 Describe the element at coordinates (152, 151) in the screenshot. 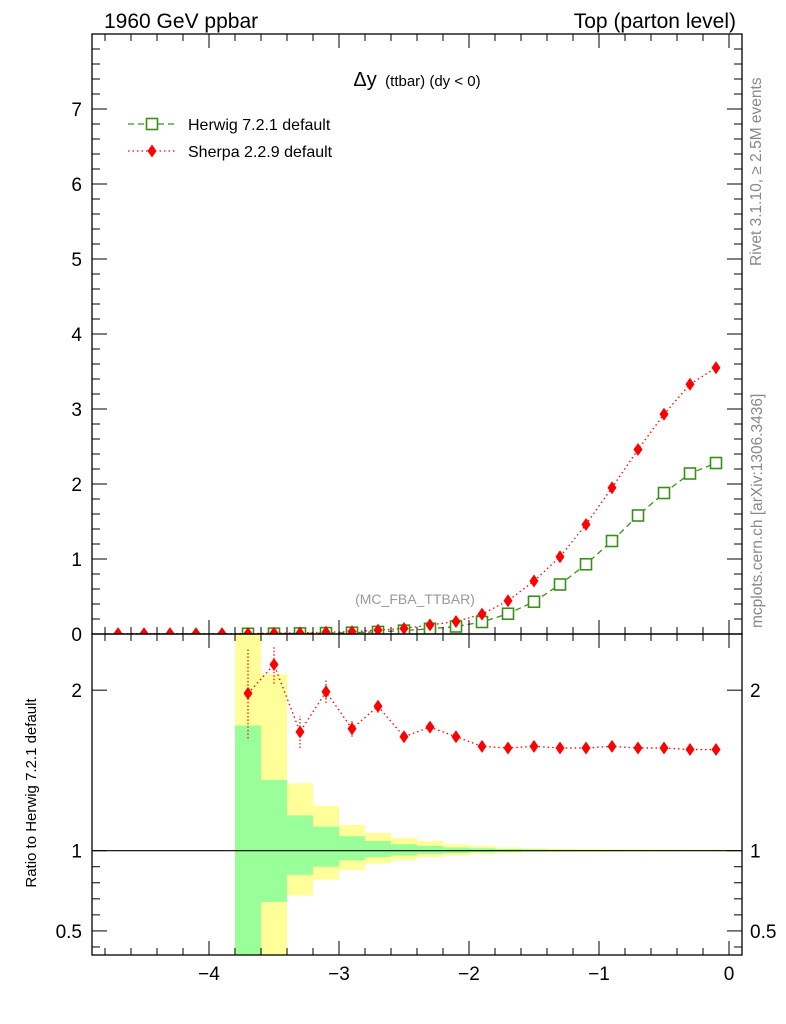

I see `legend-sherpa-marker` at that location.